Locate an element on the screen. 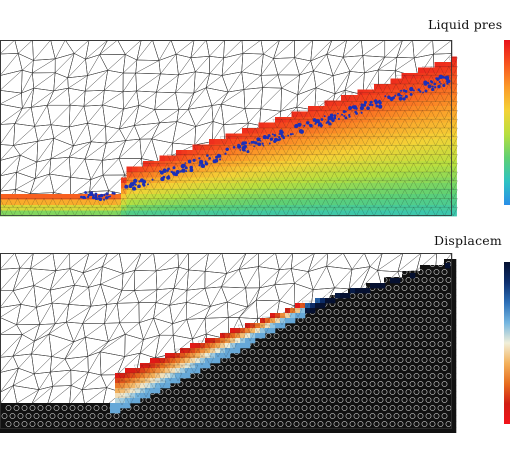 This screenshot has width=510, height=457. liquid-pressure-colorbar is located at coordinates (507, 122).